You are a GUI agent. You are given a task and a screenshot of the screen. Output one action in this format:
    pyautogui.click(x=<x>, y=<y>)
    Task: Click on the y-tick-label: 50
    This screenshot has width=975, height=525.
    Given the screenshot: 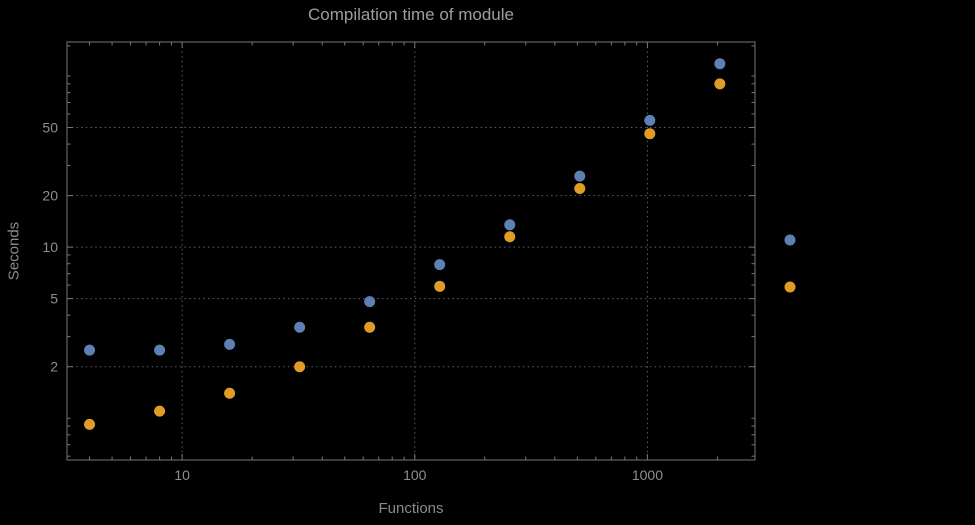 What is the action you would take?
    pyautogui.click(x=50, y=128)
    